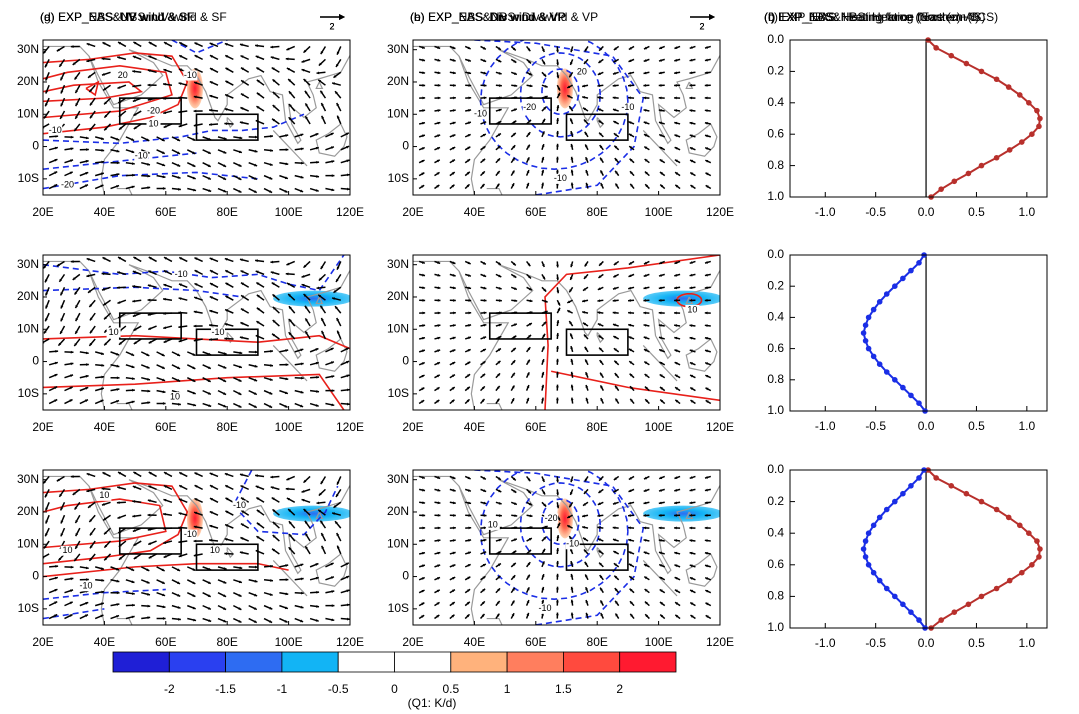 The image size is (1079, 714). Describe the element at coordinates (632, 332) in the screenshot. I see `contour` at that location.